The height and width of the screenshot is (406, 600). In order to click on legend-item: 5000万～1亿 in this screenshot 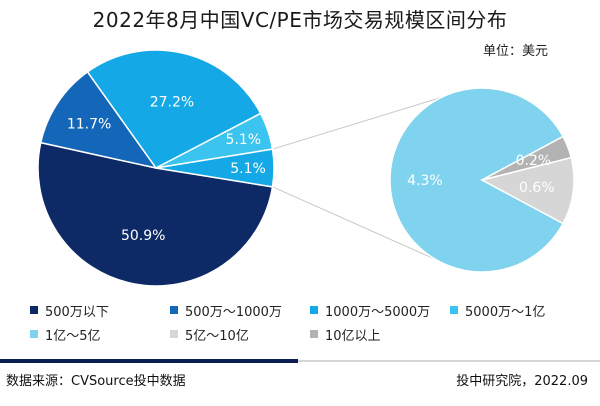, I will do `click(520, 310)`.